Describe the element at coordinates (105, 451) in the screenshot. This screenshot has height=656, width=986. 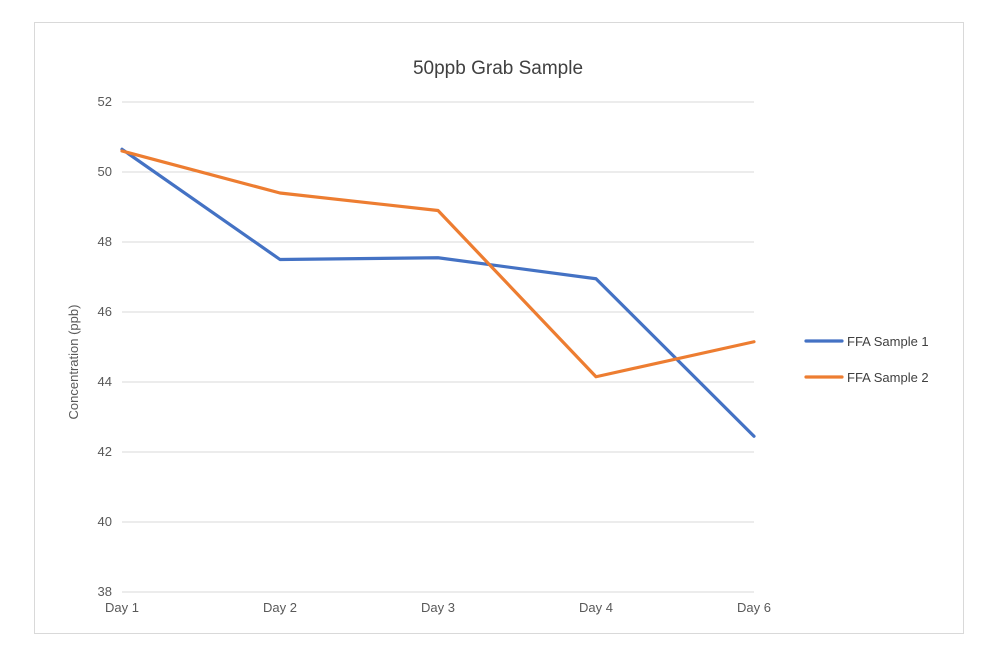
I see `y-tick-label: 42` at that location.